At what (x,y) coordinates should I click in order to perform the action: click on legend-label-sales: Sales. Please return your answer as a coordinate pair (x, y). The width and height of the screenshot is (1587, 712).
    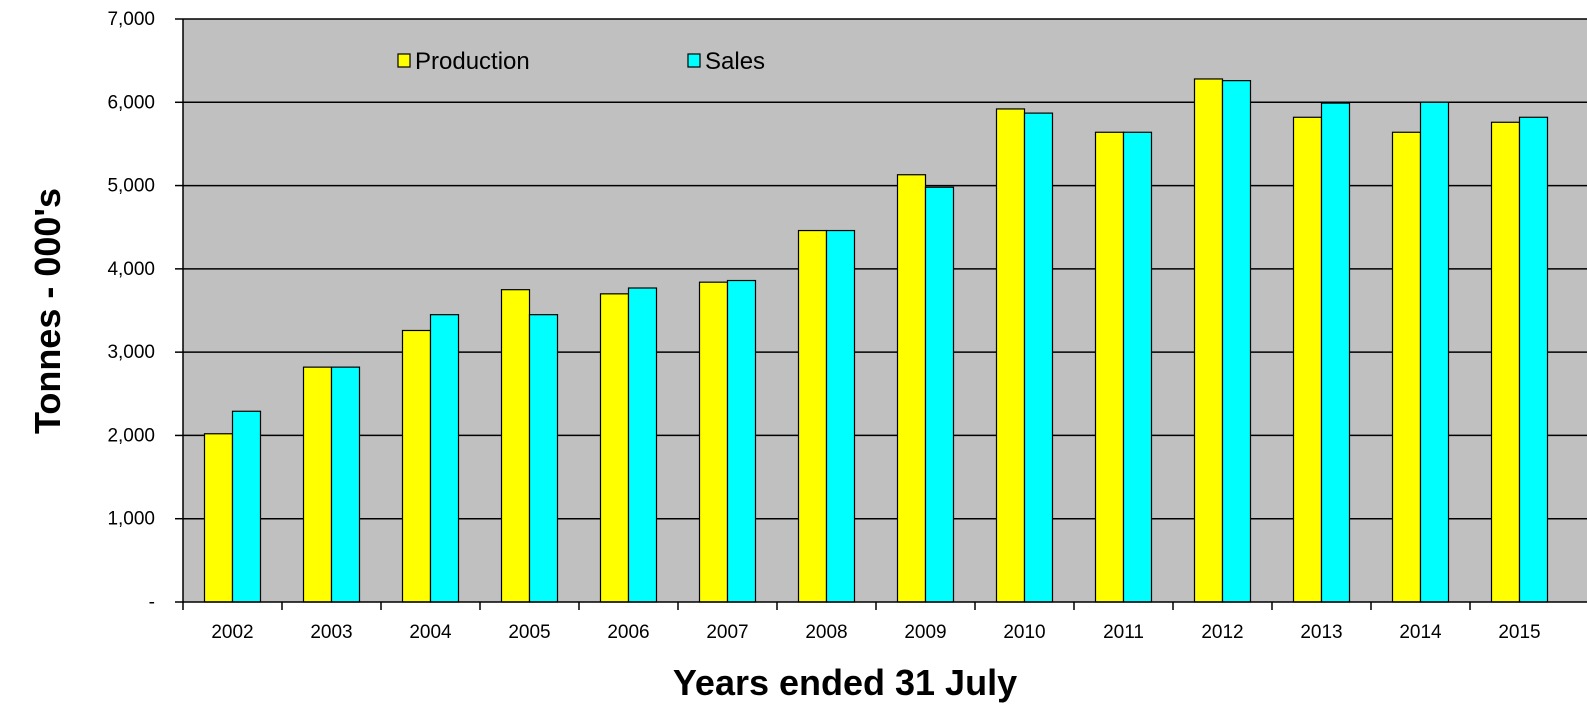
    Looking at the image, I should click on (735, 61).